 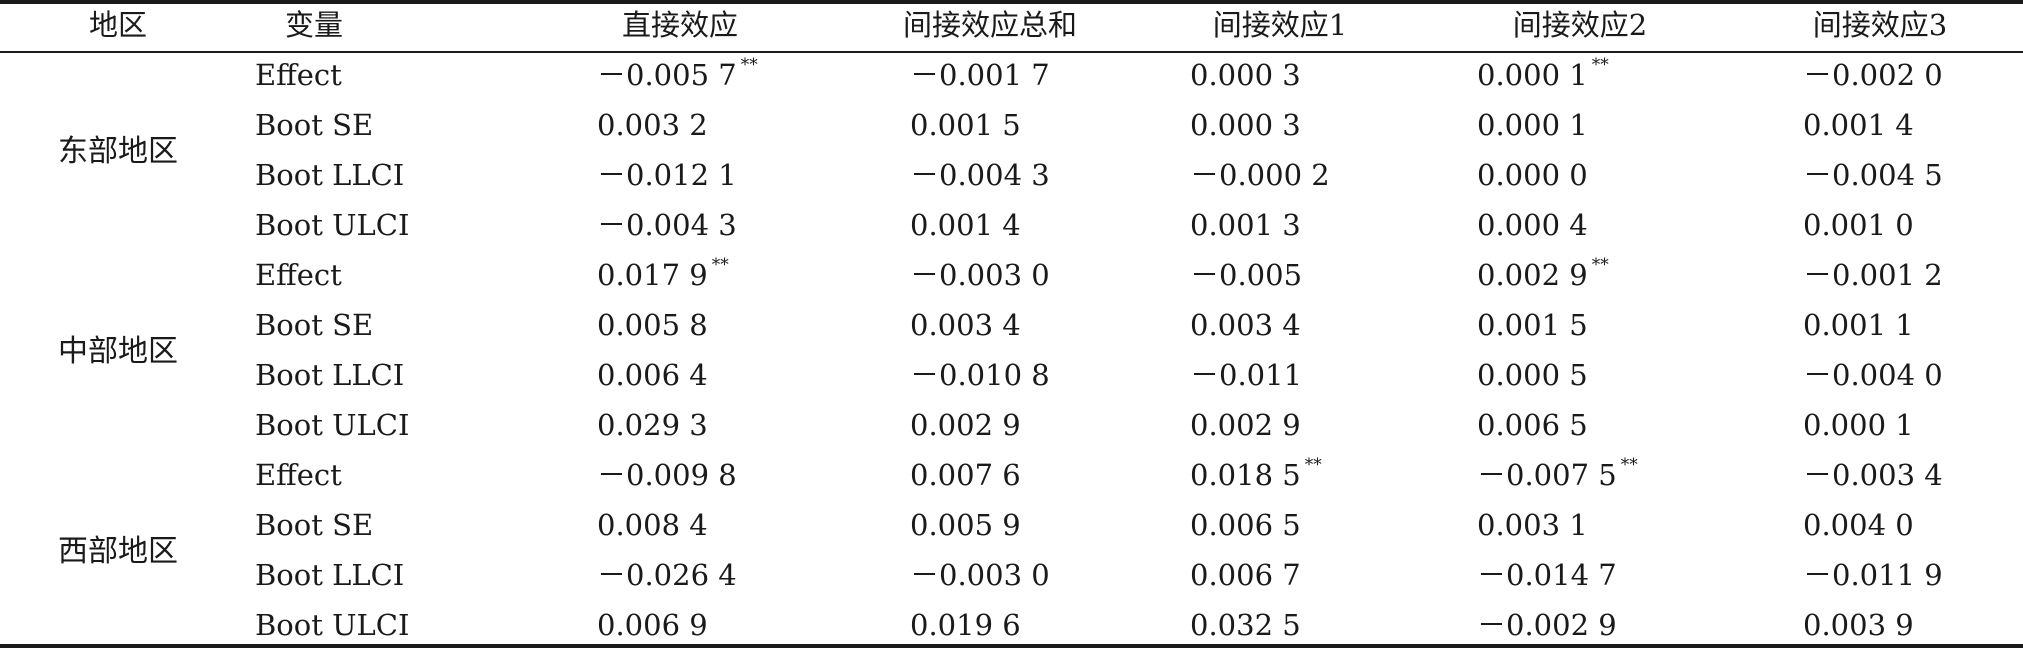 I want to click on value-text: －0.011, so click(x=1246, y=375).